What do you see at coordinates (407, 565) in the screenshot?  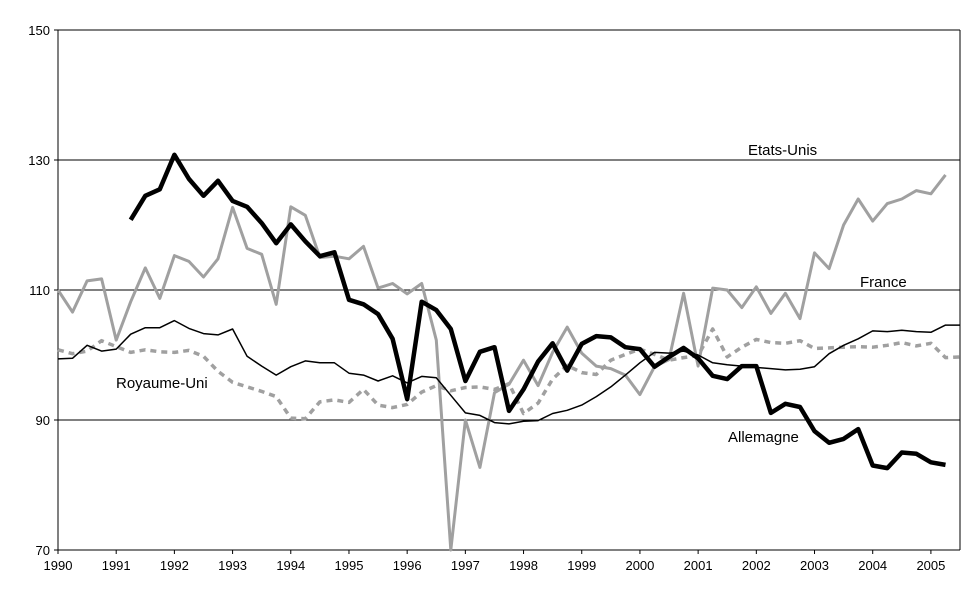 I see `x-tick-label-1996: 1996` at bounding box center [407, 565].